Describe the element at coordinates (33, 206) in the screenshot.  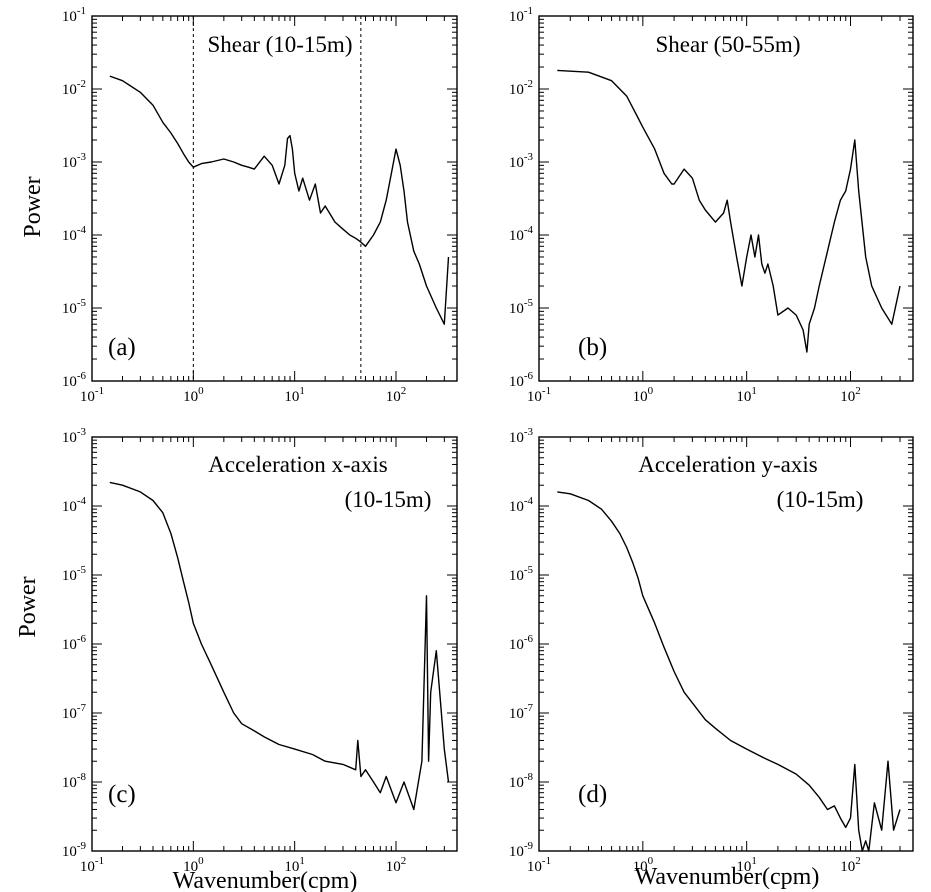
I see `y-axis-label-top: Power` at that location.